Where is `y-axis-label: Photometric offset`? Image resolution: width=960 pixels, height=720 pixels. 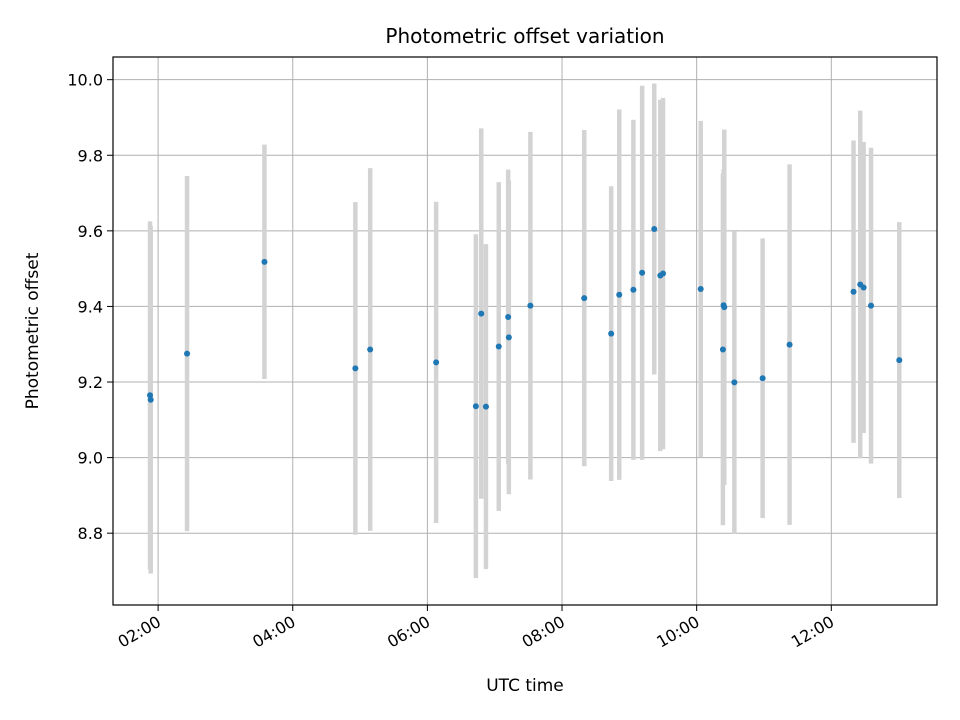
y-axis-label: Photometric offset is located at coordinates (33, 330).